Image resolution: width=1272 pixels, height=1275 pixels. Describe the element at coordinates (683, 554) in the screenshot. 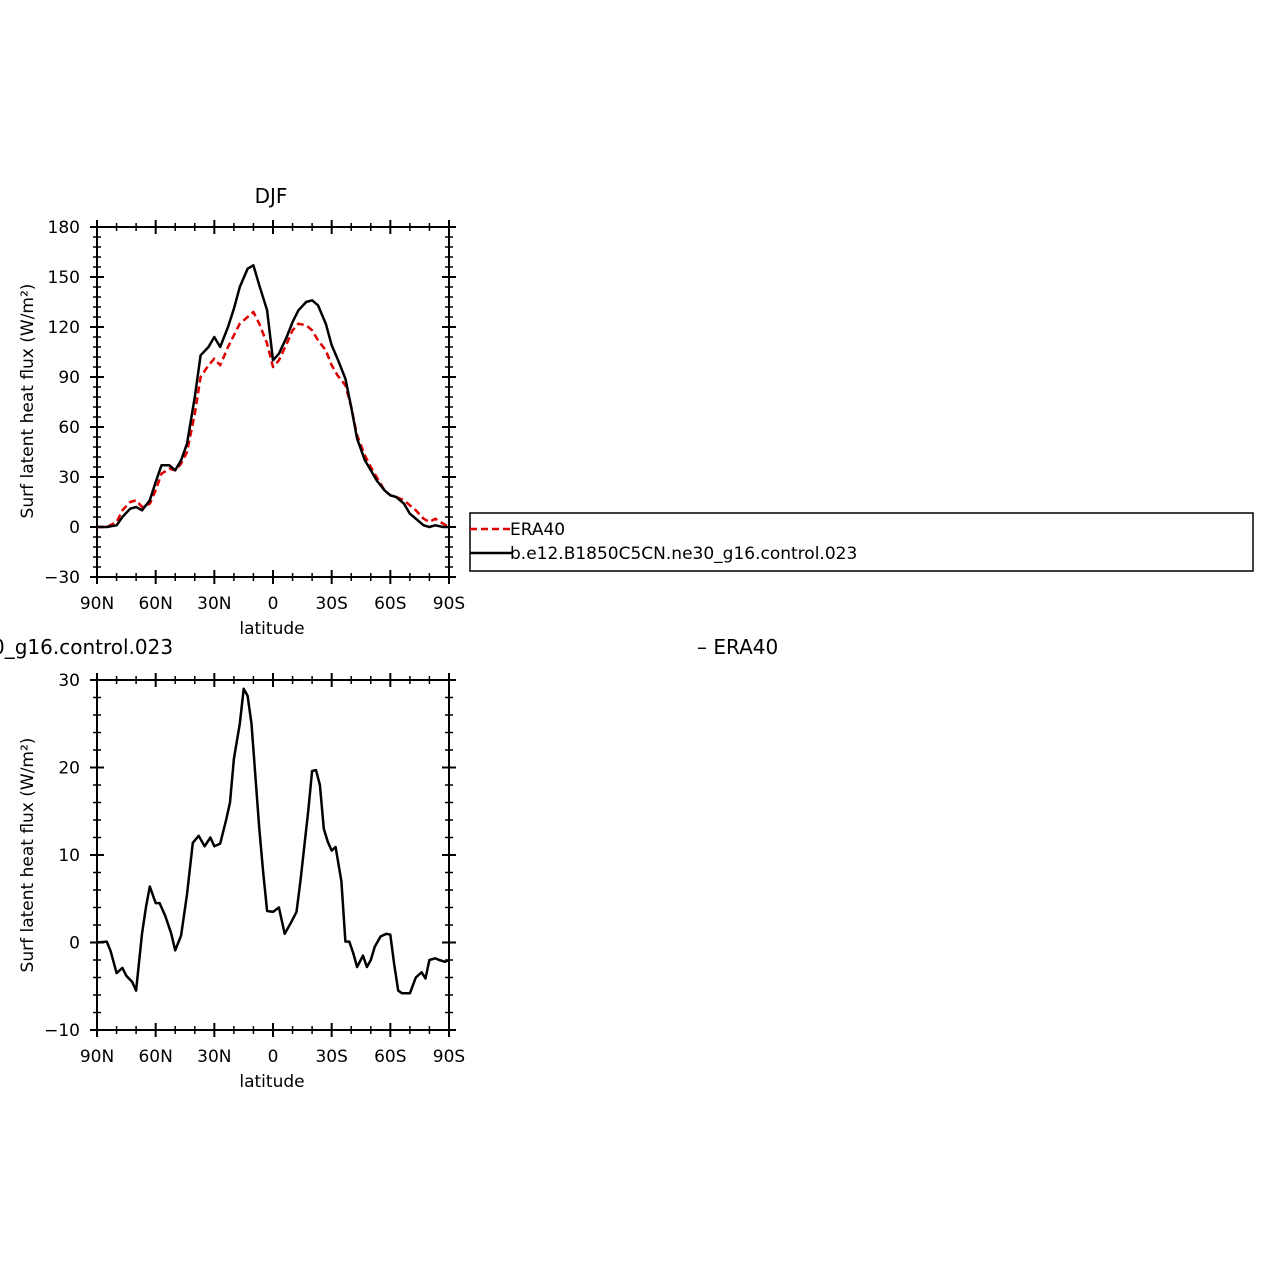

I see `legend-label-model: b.e12.B1850C5CN.ne30_g16.control.023` at that location.